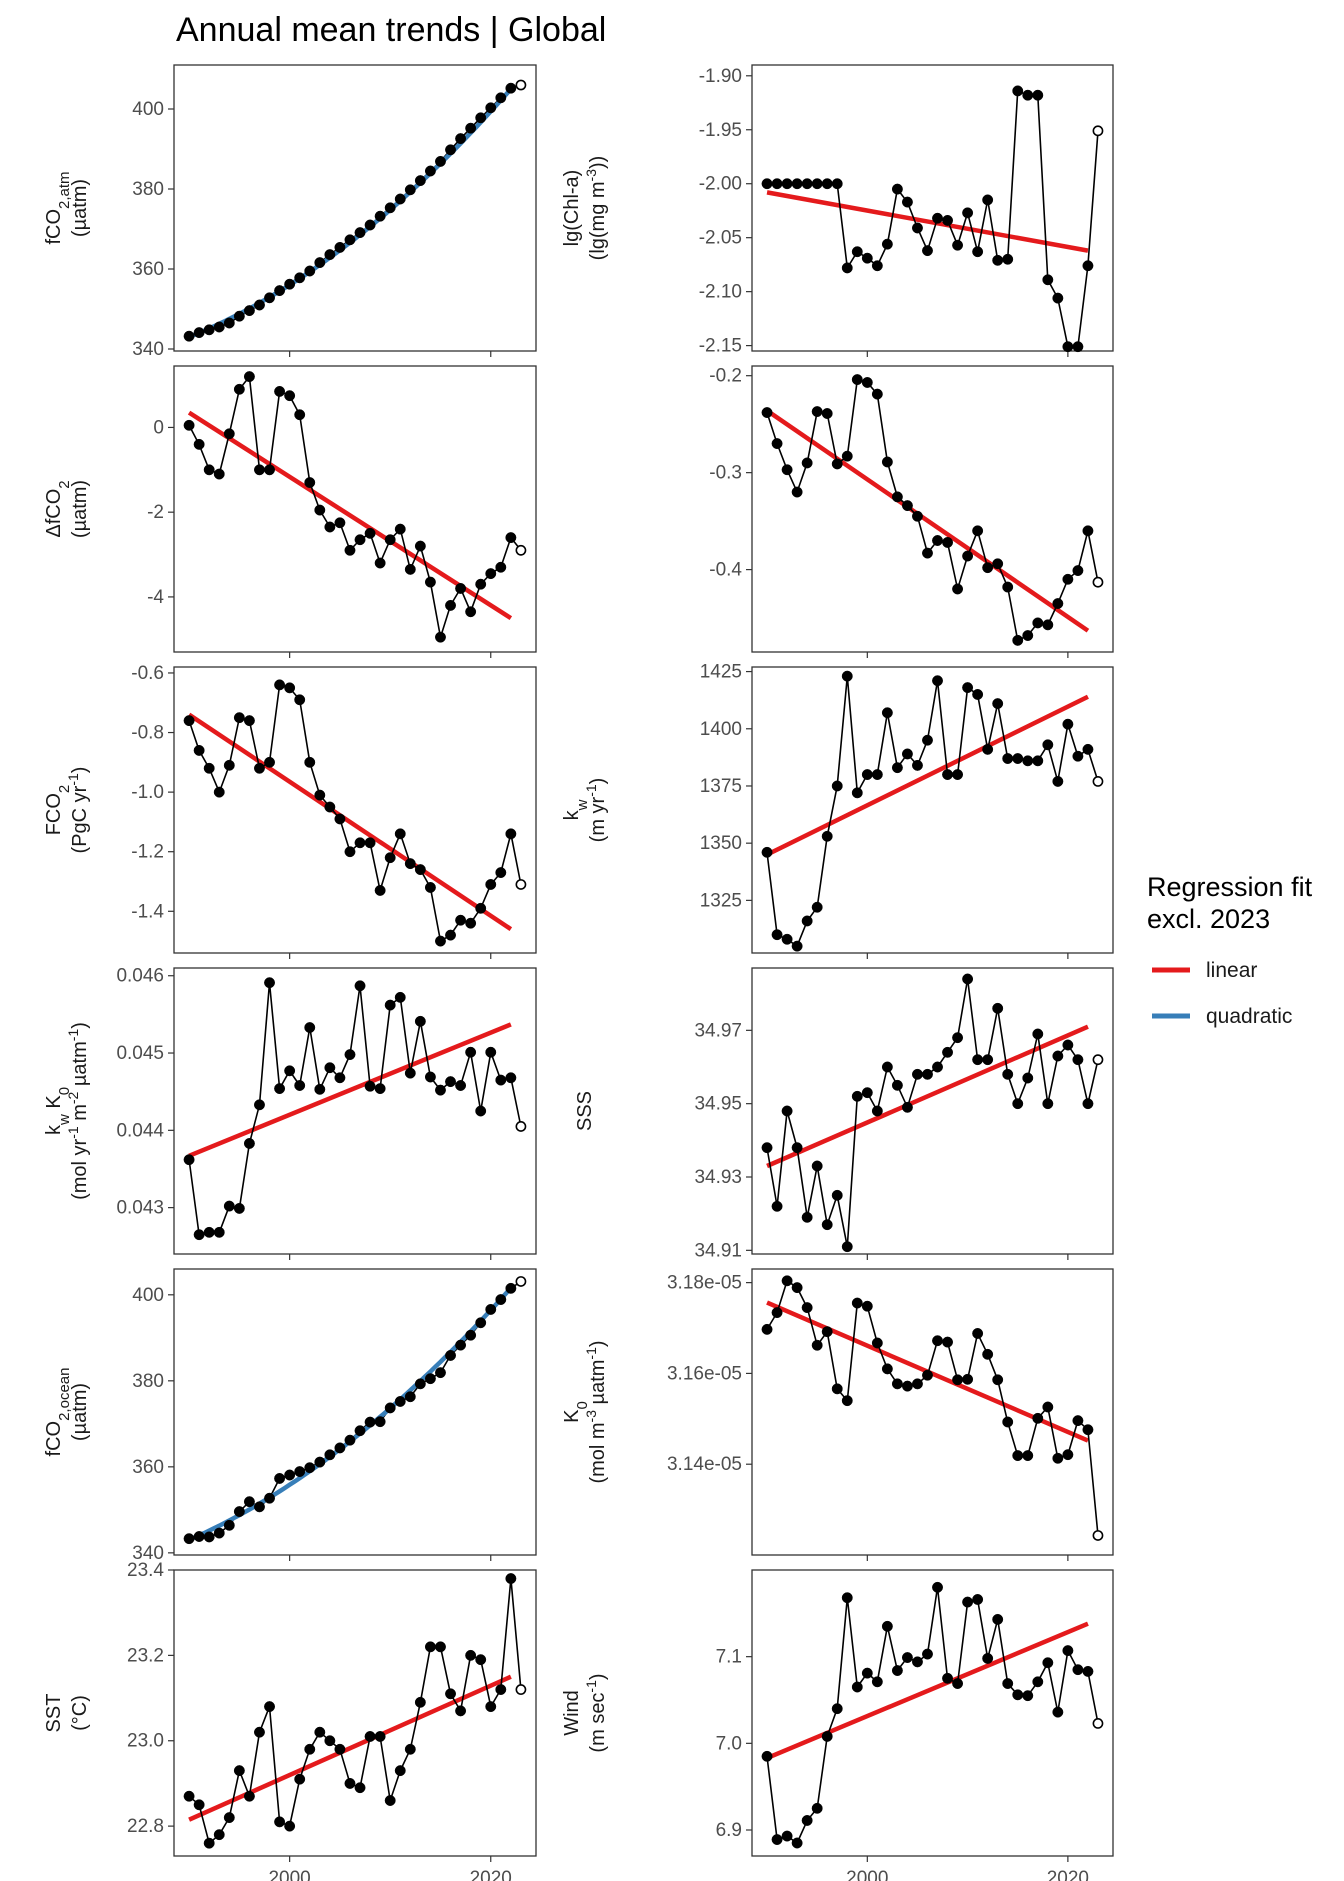 Image resolution: width=1344 pixels, height=1881 pixels. Describe the element at coordinates (147, 792) in the screenshot. I see `y-tick-label: -1.0` at that location.